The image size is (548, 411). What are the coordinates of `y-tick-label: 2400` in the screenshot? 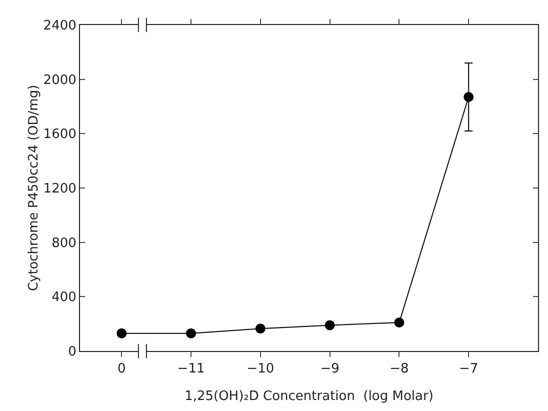 It's located at (59, 26).